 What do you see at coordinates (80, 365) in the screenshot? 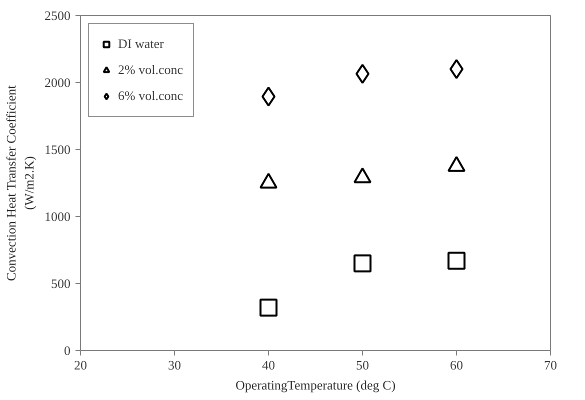
I see `x-tick-label: 20` at bounding box center [80, 365].